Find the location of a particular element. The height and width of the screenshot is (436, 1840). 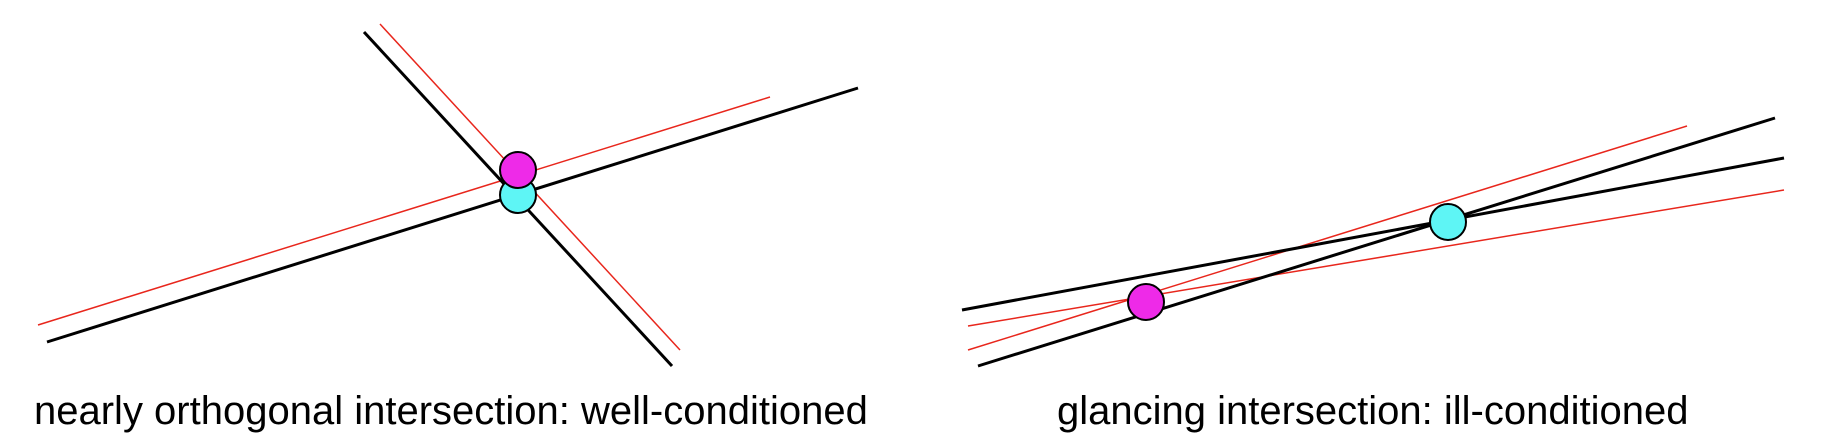

caption-ill-conditioned: glancing intersection: ill-conditioned is located at coordinates (1372, 411).